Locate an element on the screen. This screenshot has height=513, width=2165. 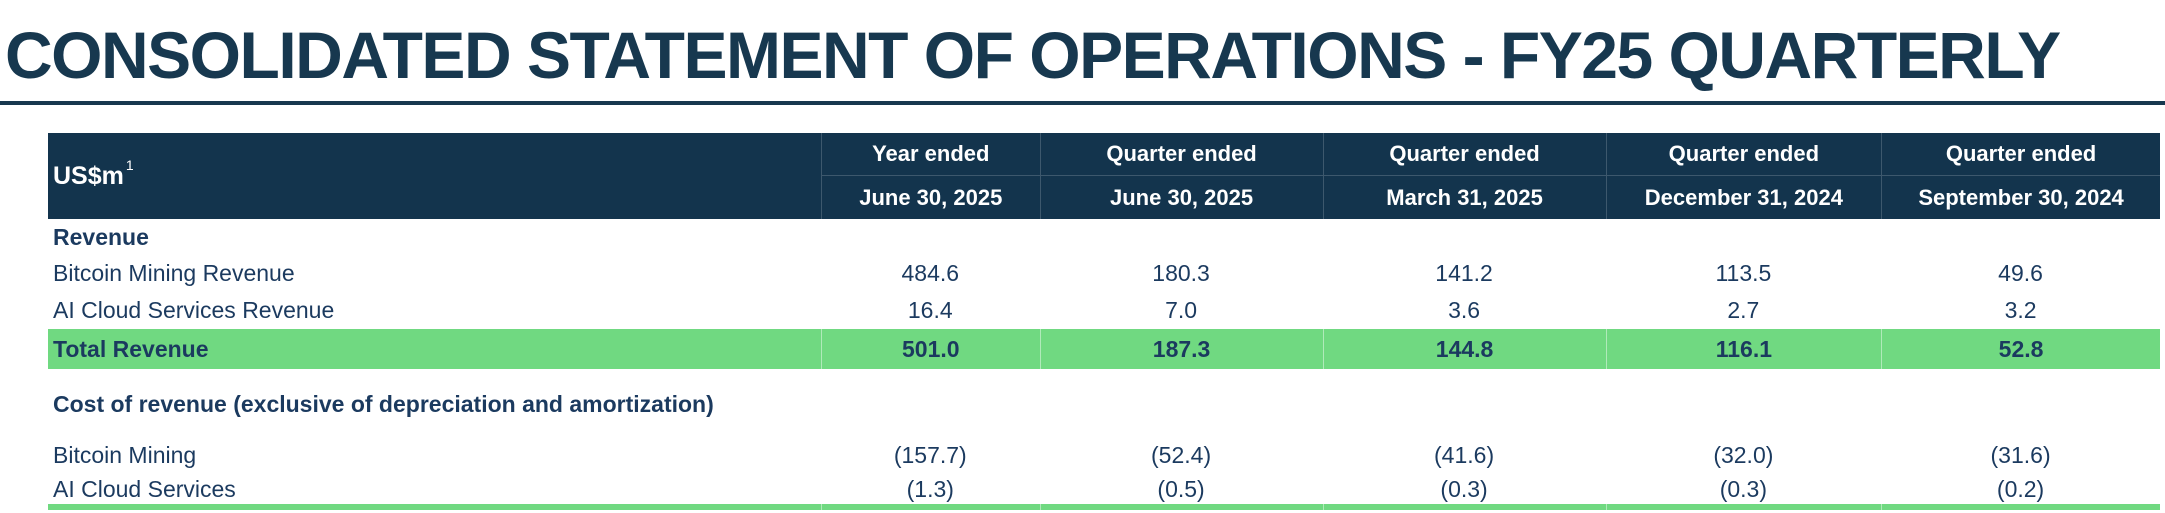
row-label: Bitcoin Mining Revenue is located at coordinates (174, 273).